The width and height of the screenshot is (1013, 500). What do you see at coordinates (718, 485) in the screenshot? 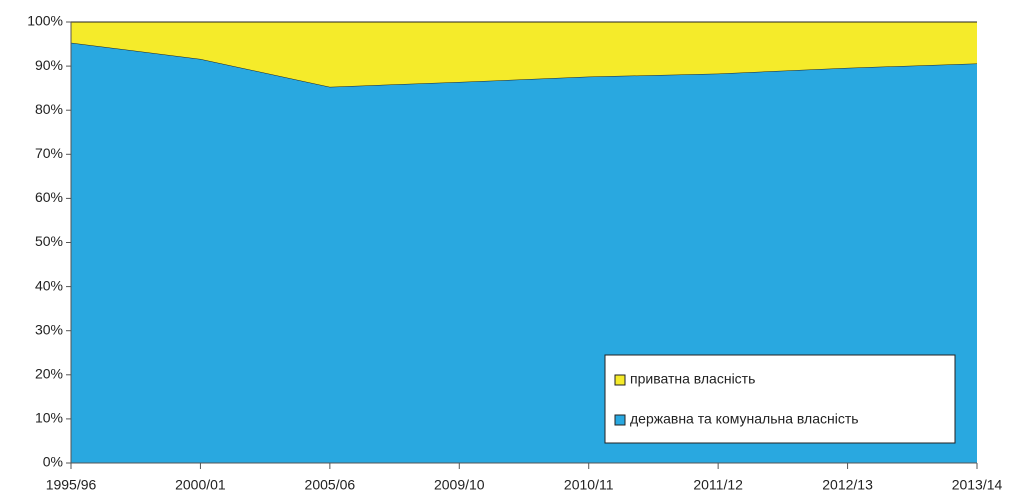
I see `x-tick-label: 2011/12` at bounding box center [718, 485].